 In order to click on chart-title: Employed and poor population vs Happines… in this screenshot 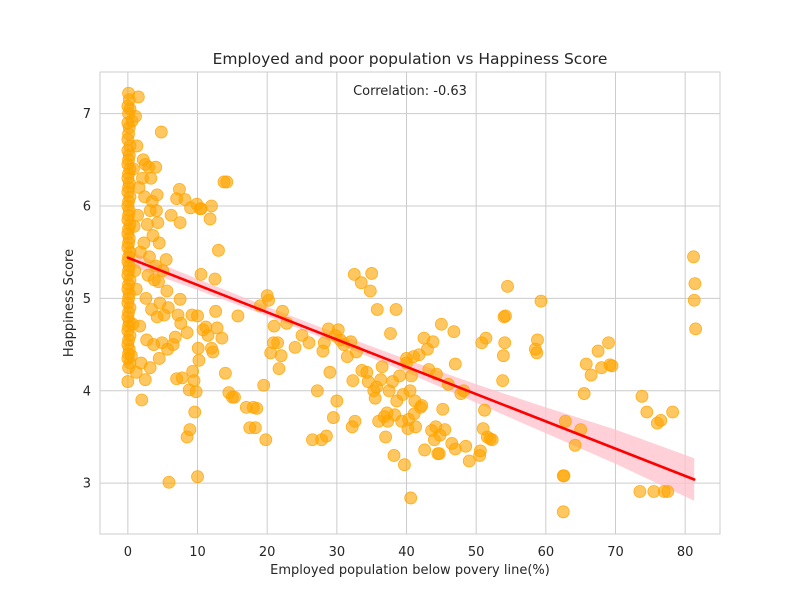, I will do `click(410, 59)`.